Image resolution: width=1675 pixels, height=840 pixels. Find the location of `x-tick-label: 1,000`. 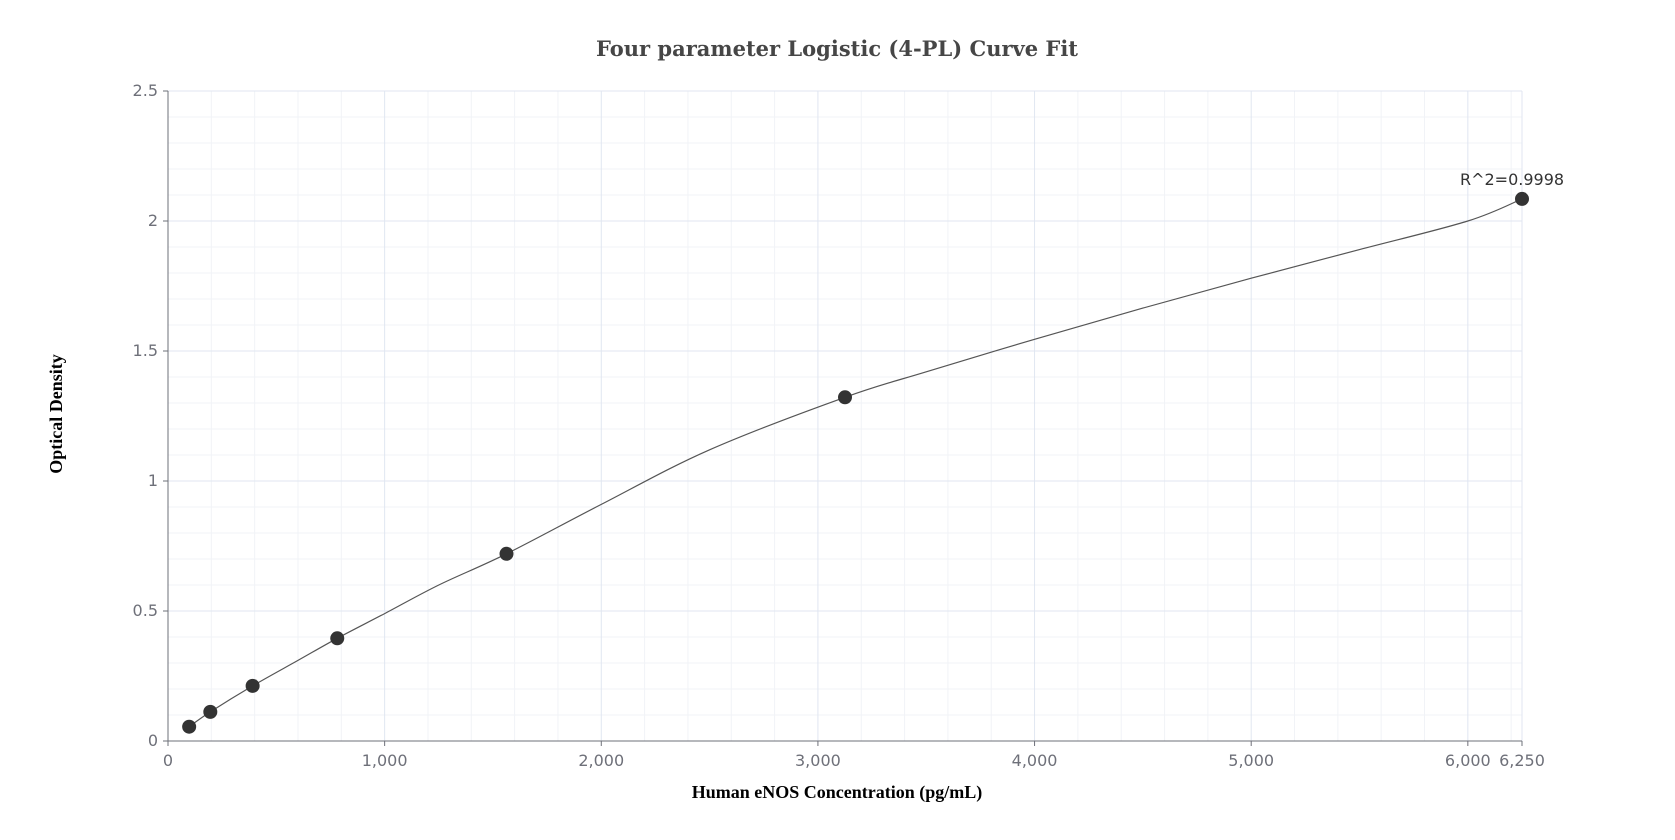

x-tick-label: 1,000 is located at coordinates (385, 760).